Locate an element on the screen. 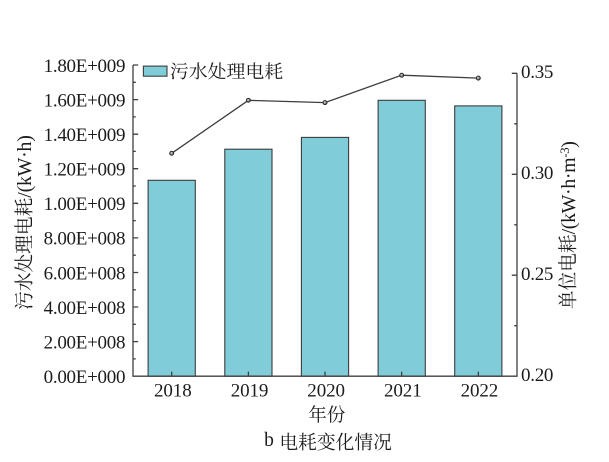 This screenshot has height=462, width=609. svg-text: 1.60E+009 is located at coordinates (85, 100).